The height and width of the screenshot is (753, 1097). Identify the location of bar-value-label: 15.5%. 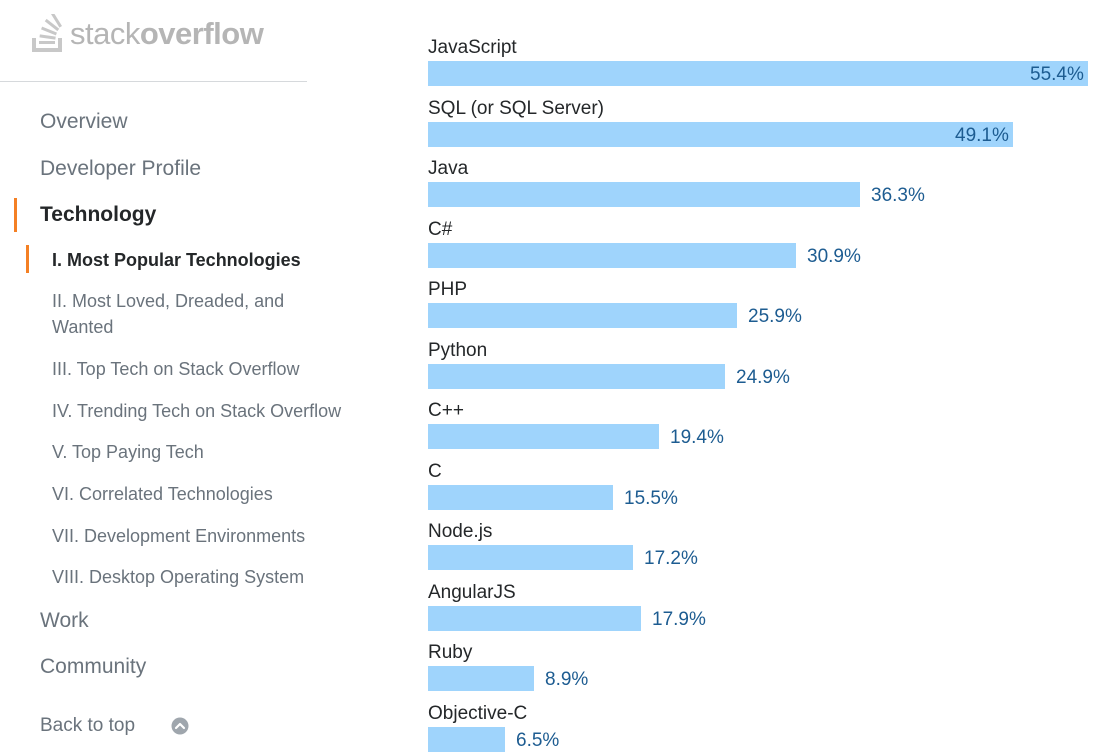
(651, 498).